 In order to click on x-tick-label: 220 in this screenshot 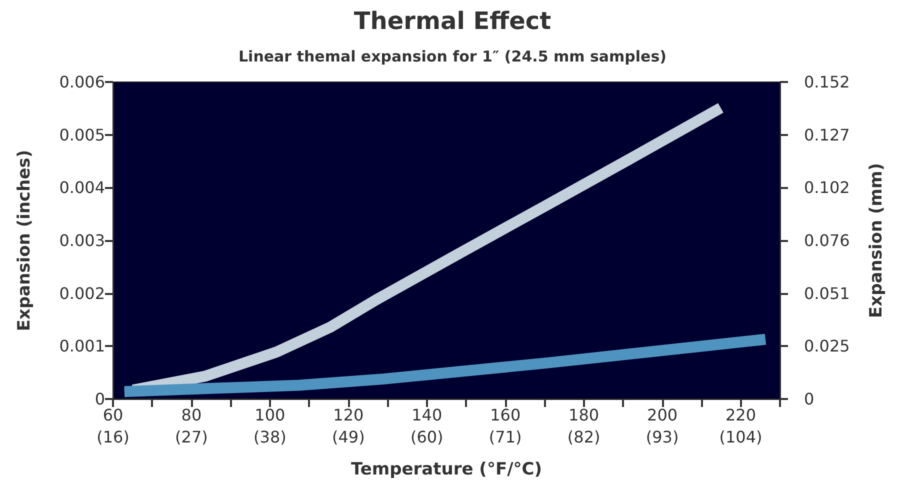, I will do `click(740, 415)`.